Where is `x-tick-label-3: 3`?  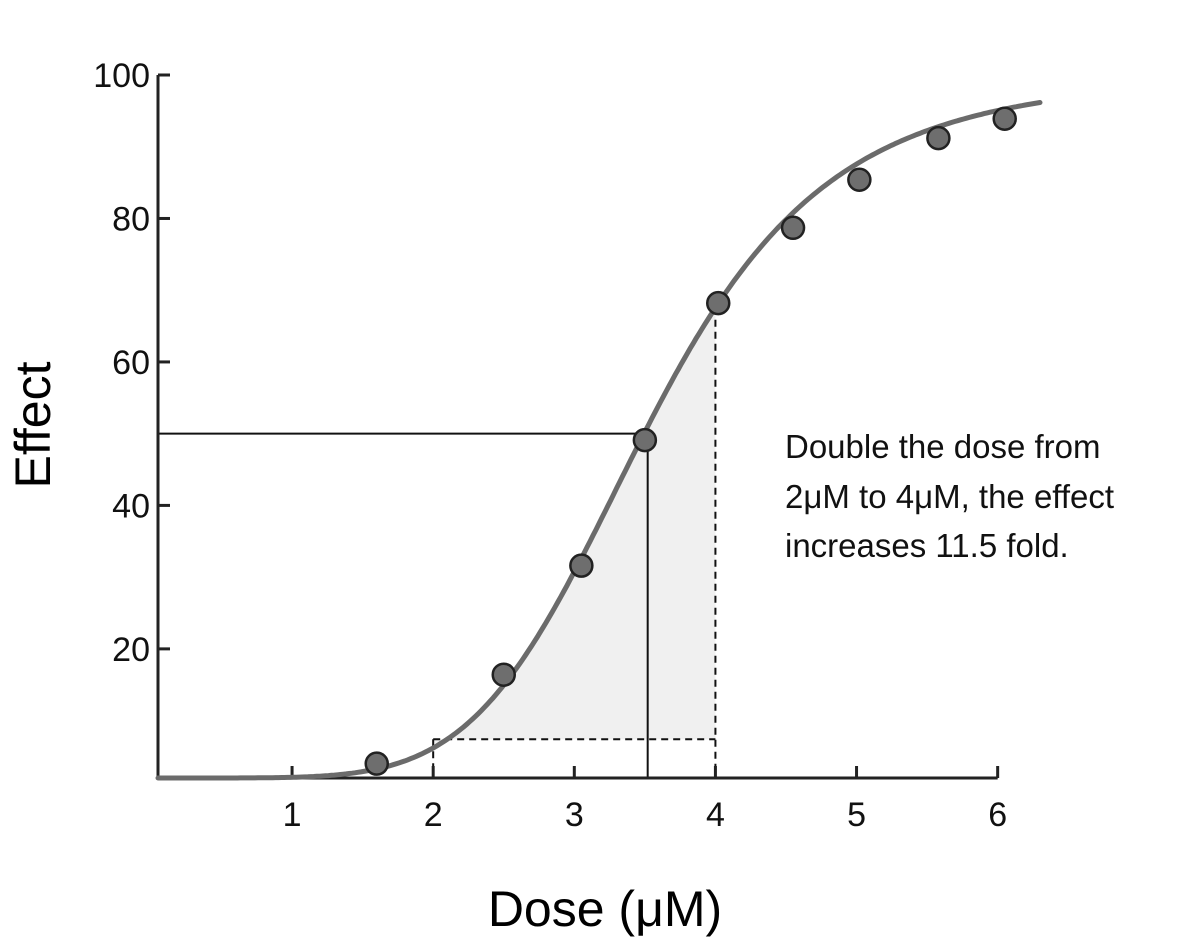
x-tick-label-3: 3 is located at coordinates (574, 815).